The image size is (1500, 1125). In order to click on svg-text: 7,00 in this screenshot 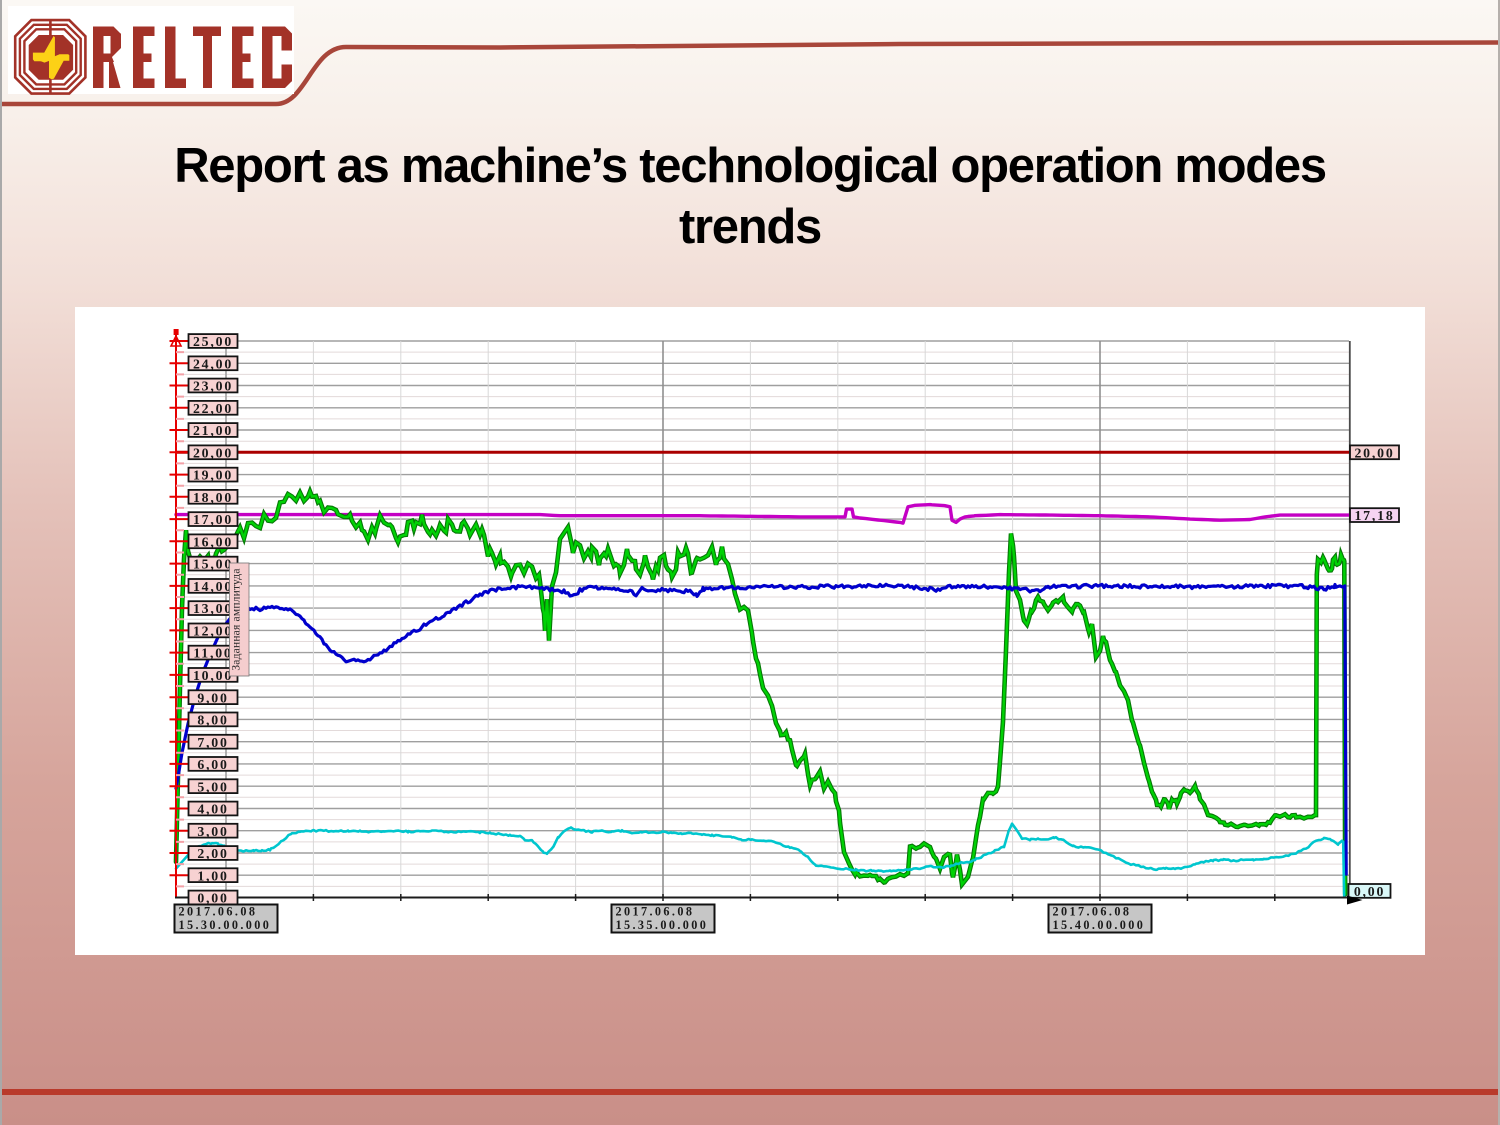, I will do `click(212, 742)`.